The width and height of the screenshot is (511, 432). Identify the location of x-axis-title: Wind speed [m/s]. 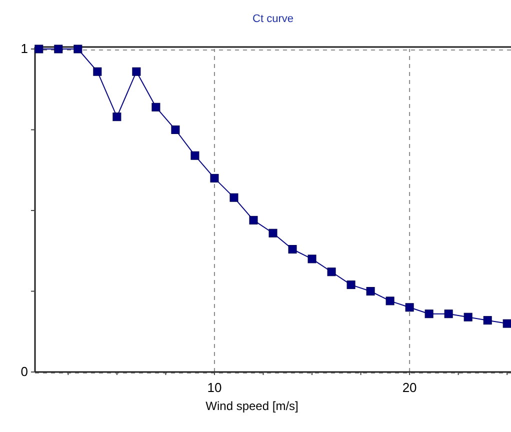
(252, 406).